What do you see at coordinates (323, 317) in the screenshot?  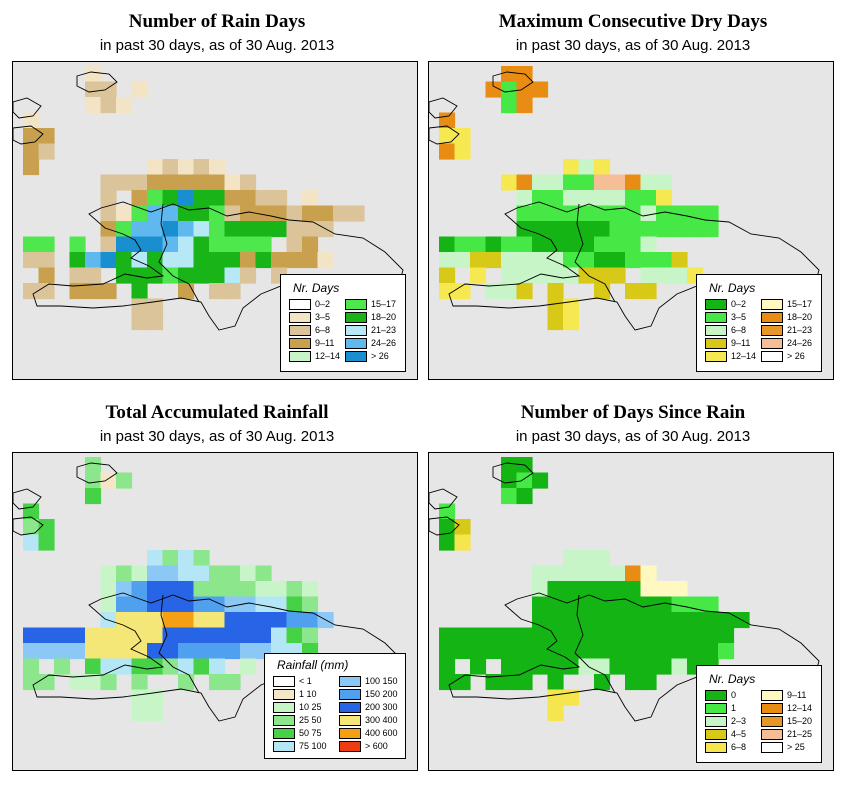 I see `legend-label: 3–5` at bounding box center [323, 317].